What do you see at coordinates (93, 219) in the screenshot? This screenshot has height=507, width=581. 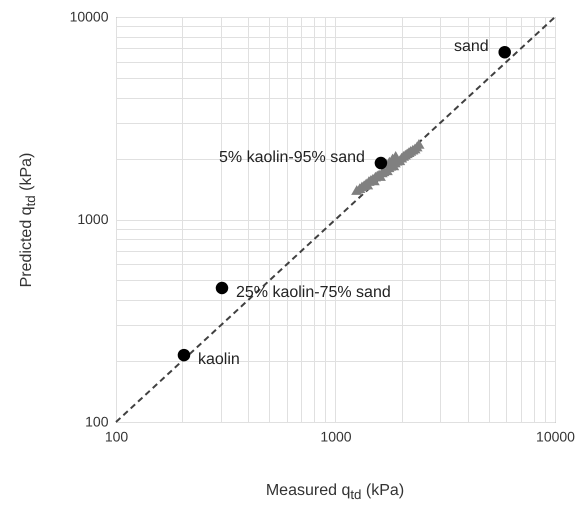 I see `y-tick-label: 1000` at bounding box center [93, 219].